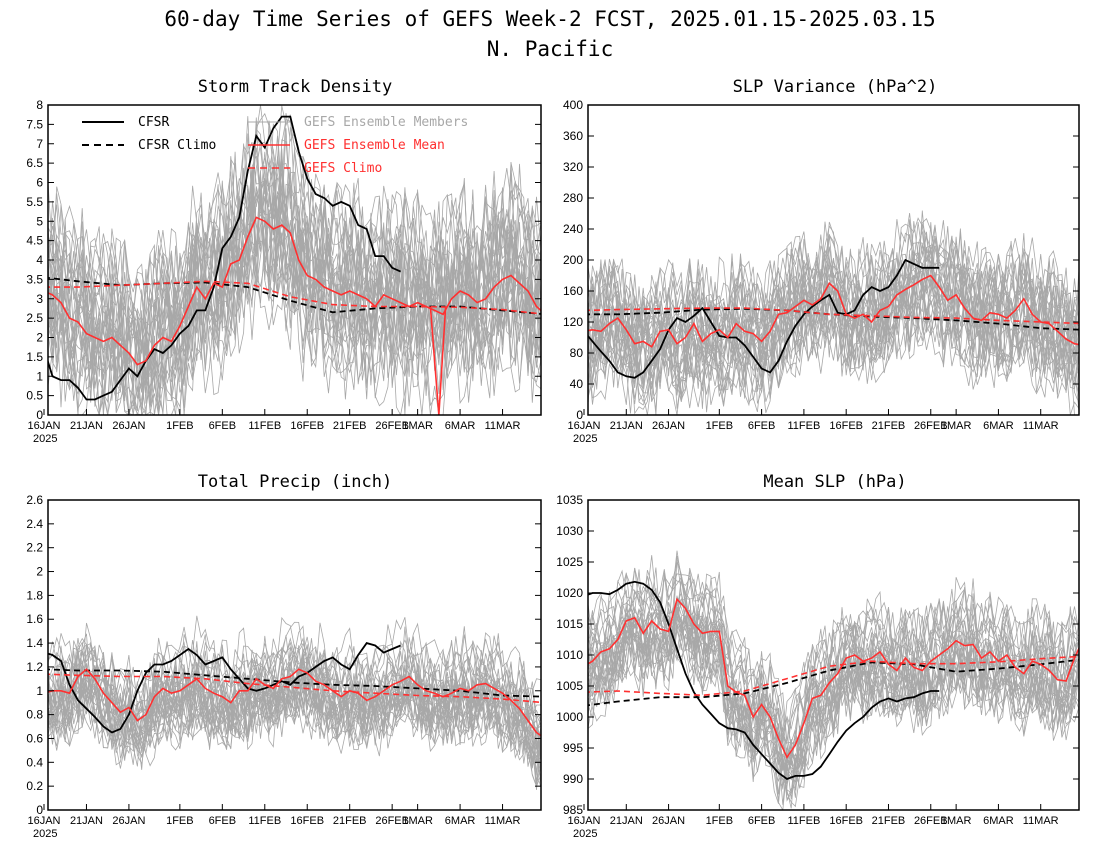 The width and height of the screenshot is (1100, 850). Describe the element at coordinates (34, 318) in the screenshot. I see `y-tick-label: 2.5` at that location.